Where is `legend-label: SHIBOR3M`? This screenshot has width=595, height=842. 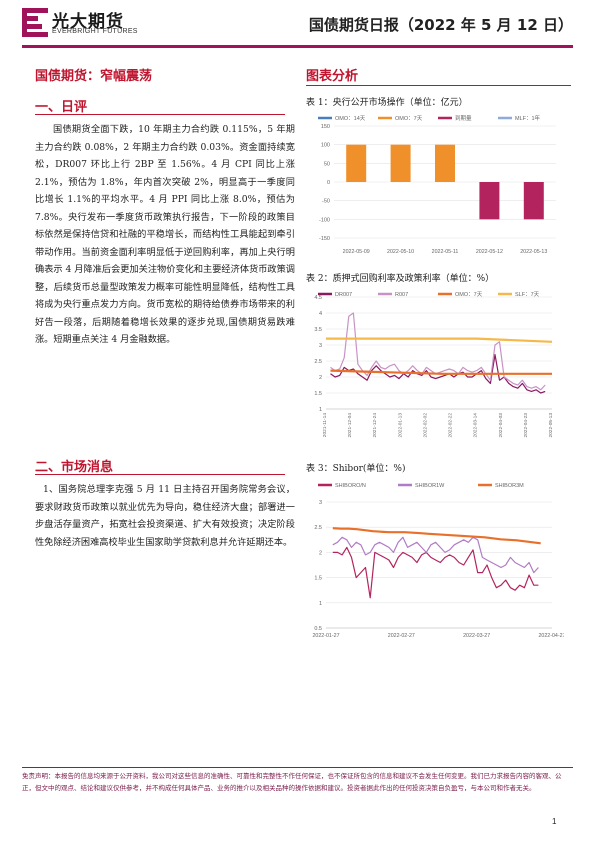
legend-label: SHIBOR3M is located at coordinates (509, 486).